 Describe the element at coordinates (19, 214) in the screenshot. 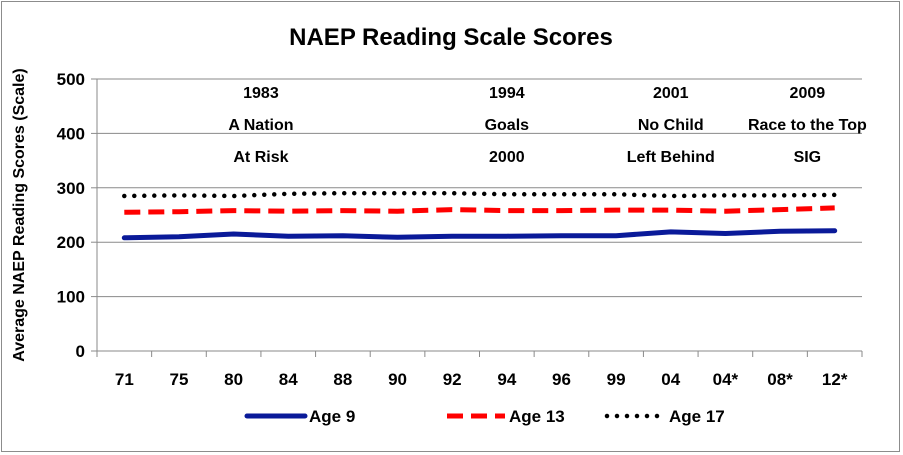

I see `y-axis-title: Average NAEP Reading Scores (Scale)` at that location.